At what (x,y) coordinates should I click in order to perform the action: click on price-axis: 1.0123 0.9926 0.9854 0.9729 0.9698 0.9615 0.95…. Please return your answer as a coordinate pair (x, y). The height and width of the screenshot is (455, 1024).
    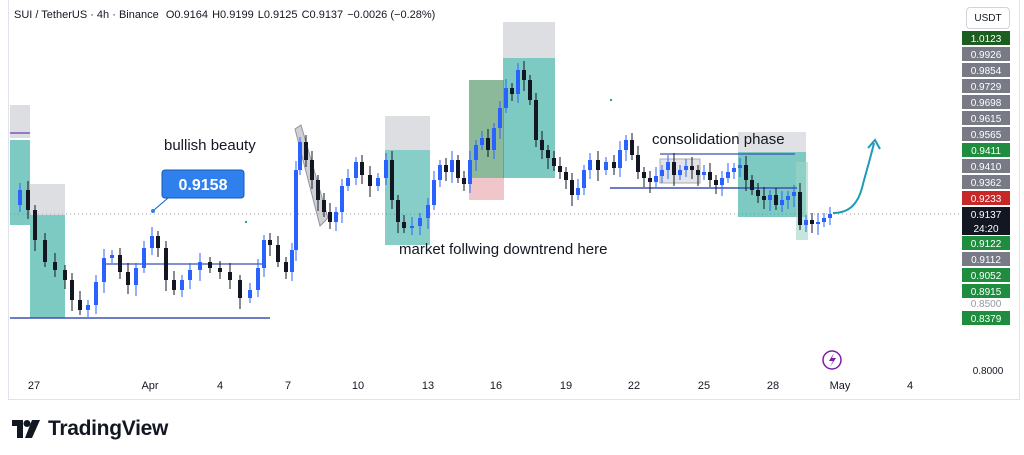
    Looking at the image, I should click on (986, 178).